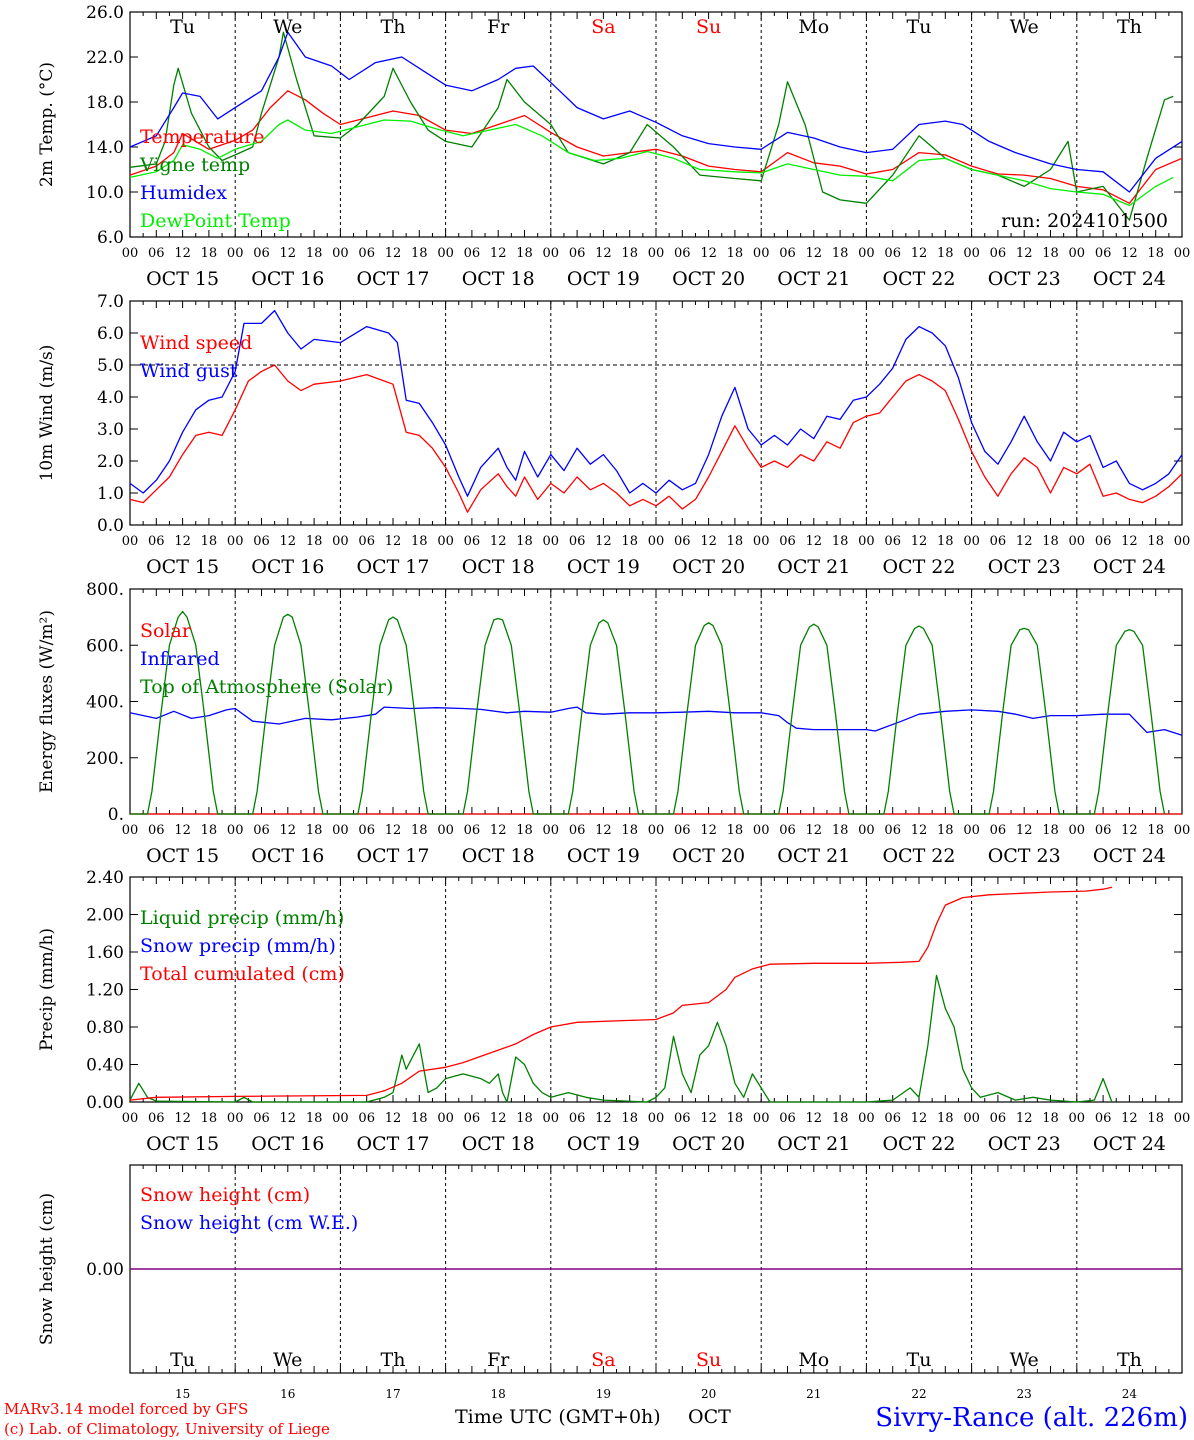  I want to click on y-axis-label: Snow height (cm), so click(47, 1269).